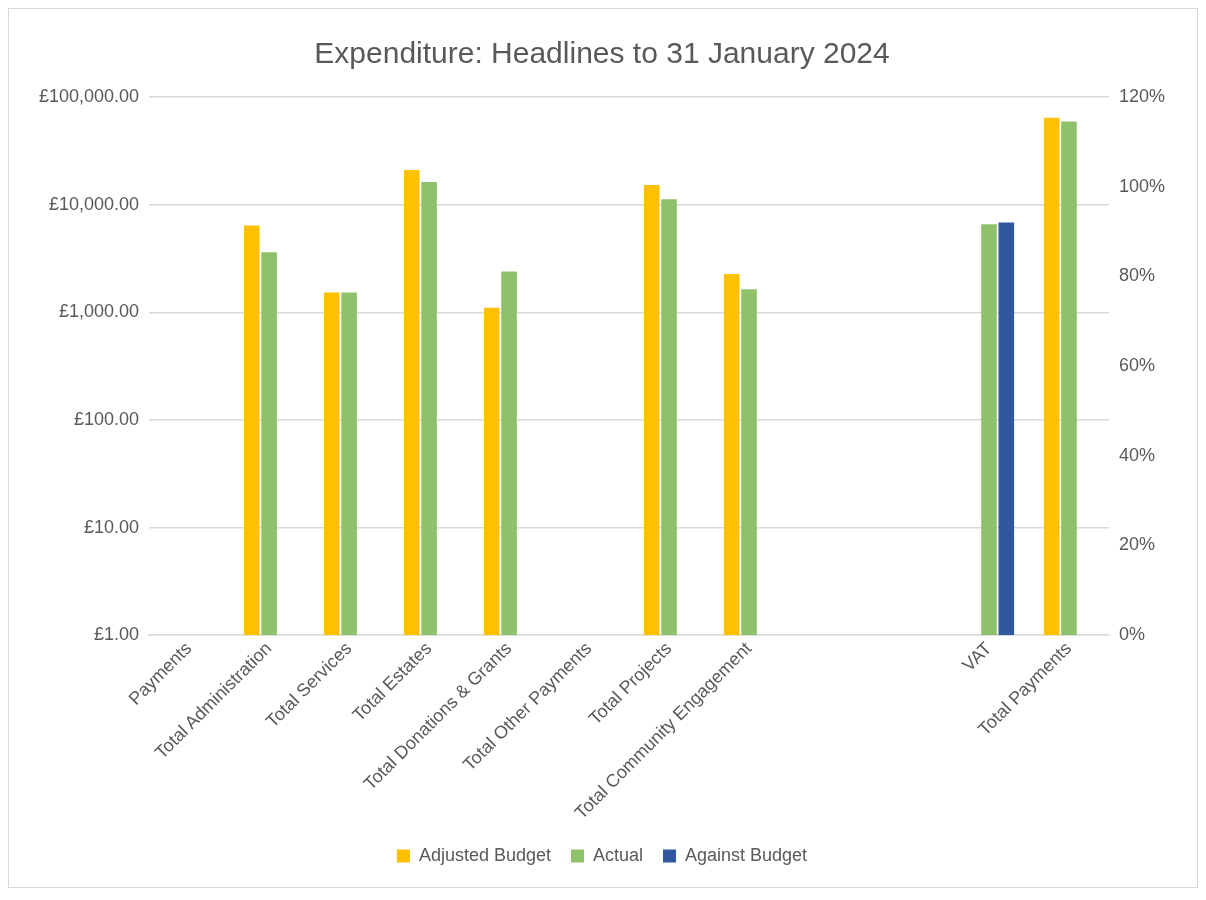  What do you see at coordinates (1142, 185) in the screenshot?
I see `y2-tick-label: 100%` at bounding box center [1142, 185].